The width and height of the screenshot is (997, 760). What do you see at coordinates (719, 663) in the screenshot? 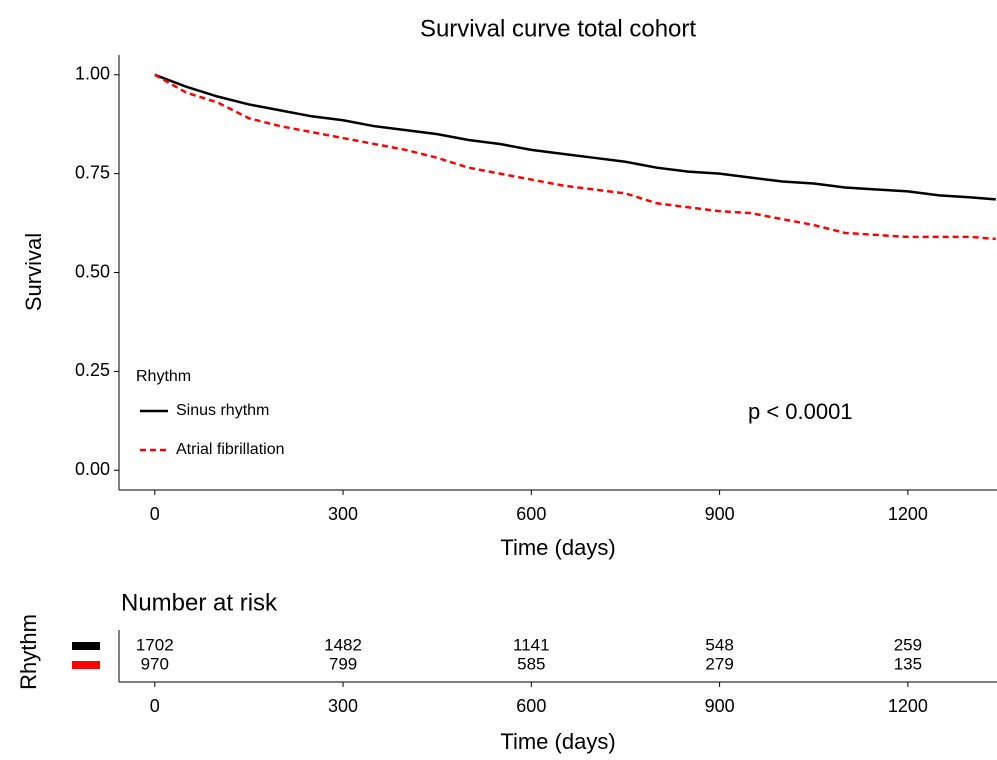
I see `risk-count: 279` at bounding box center [719, 663].